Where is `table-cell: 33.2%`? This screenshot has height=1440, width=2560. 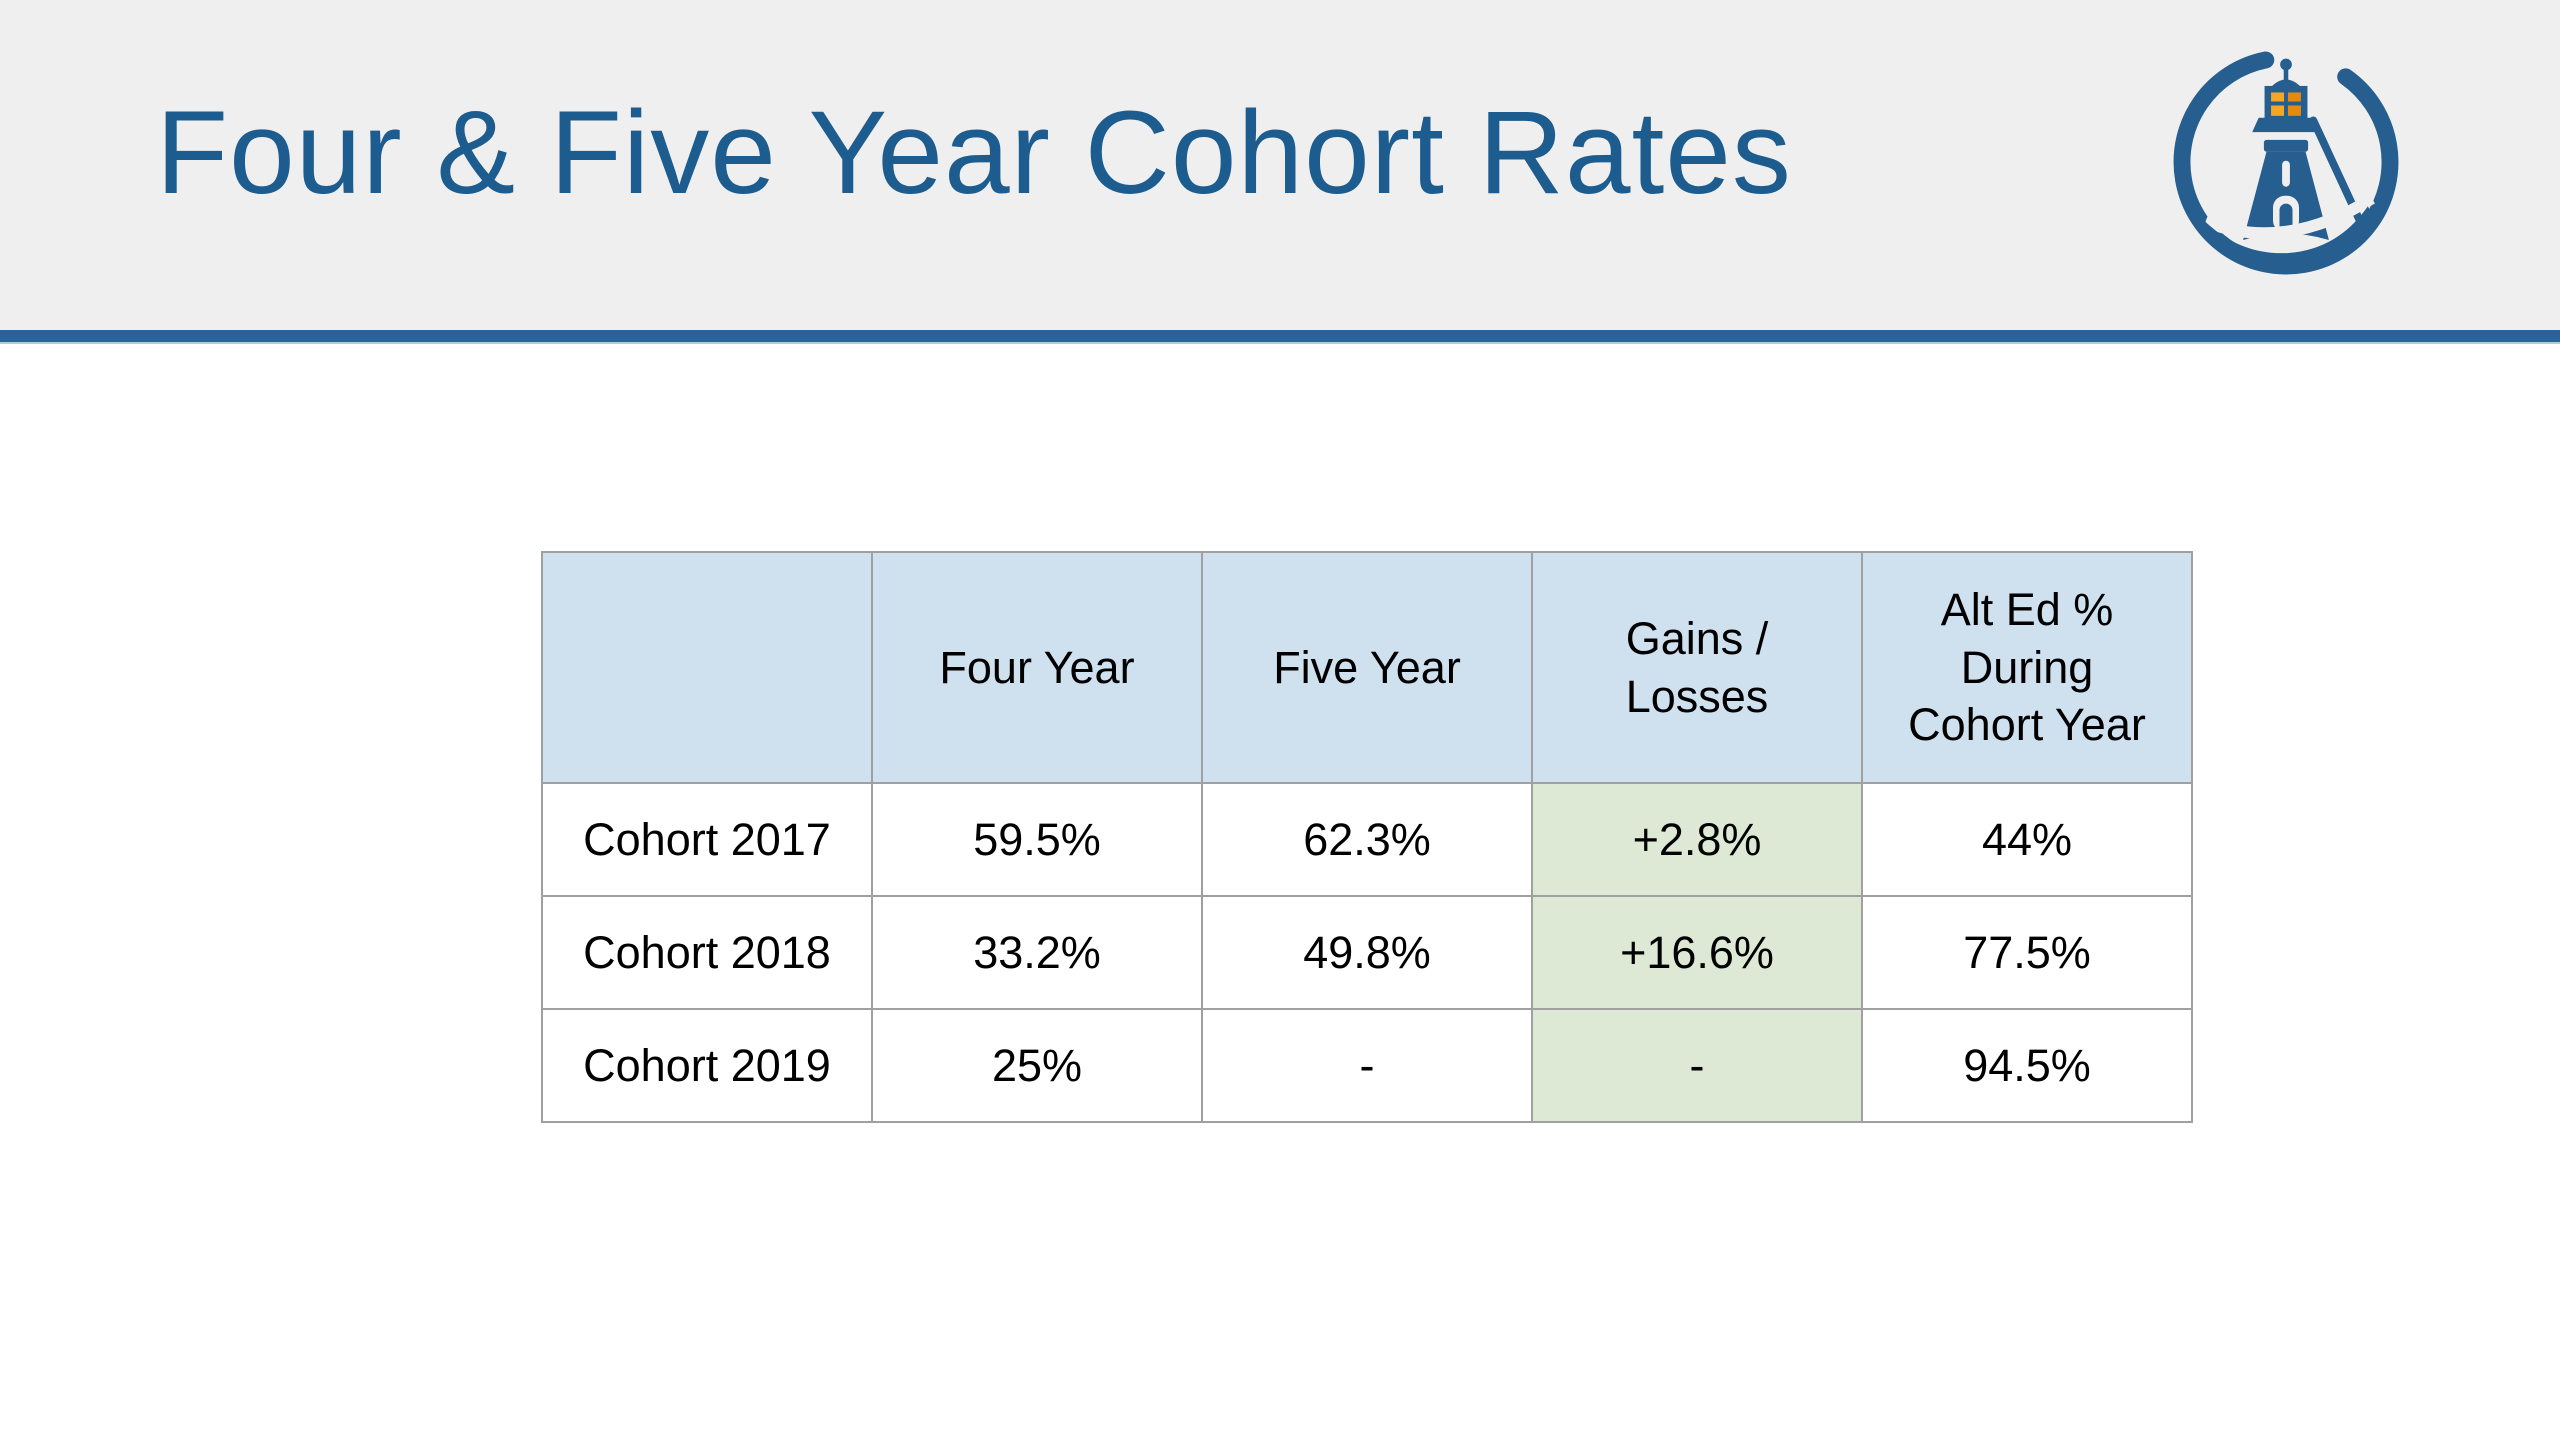 table-cell: 33.2% is located at coordinates (1037, 952).